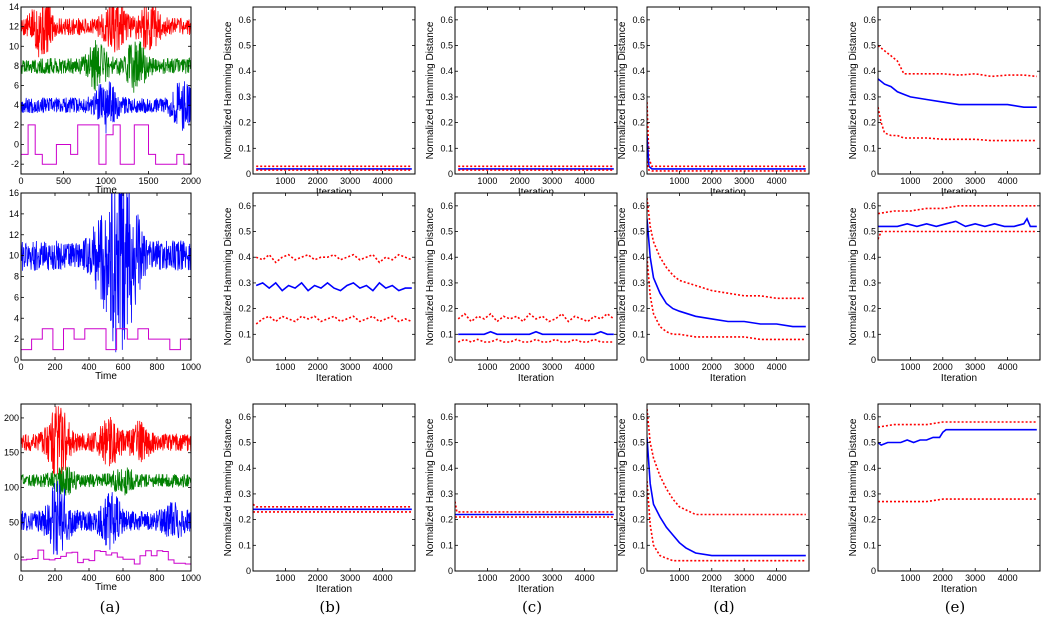  What do you see at coordinates (156, 578) in the screenshot?
I see `x-tick-label: 800` at bounding box center [156, 578].